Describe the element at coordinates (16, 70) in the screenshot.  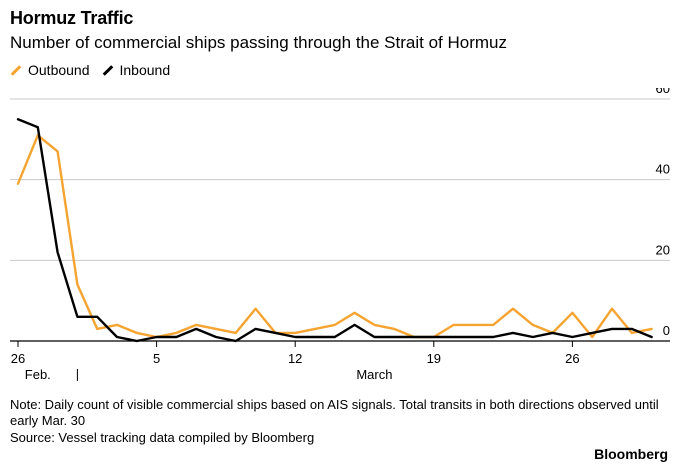
I see `legend-swatch-outbound` at that location.